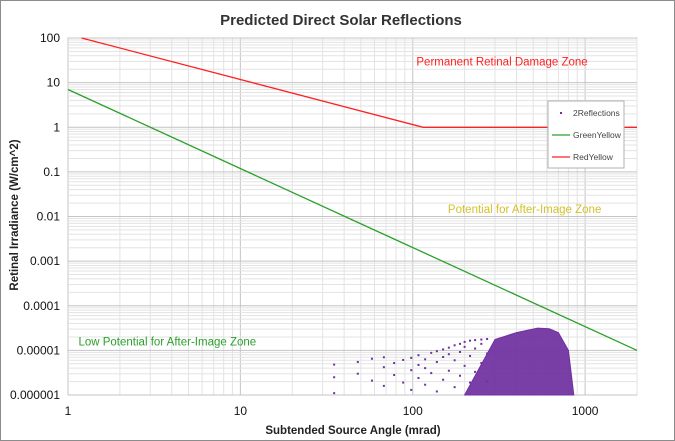  Describe the element at coordinates (585, 411) in the screenshot. I see `x-tick-label: 1000` at that location.